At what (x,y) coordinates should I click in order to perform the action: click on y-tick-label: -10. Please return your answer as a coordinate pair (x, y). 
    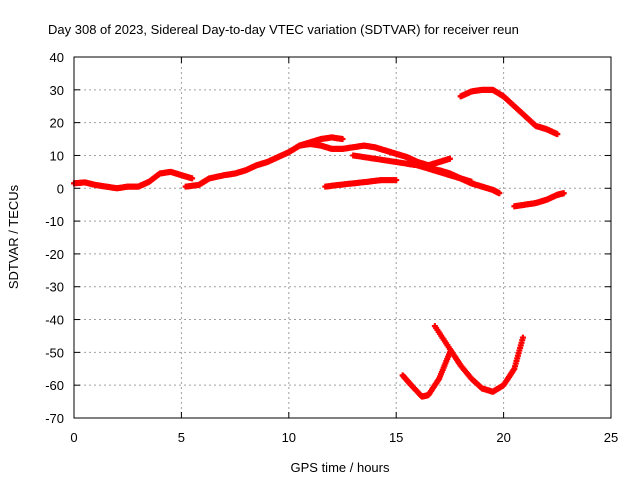
    Looking at the image, I should click on (54, 221).